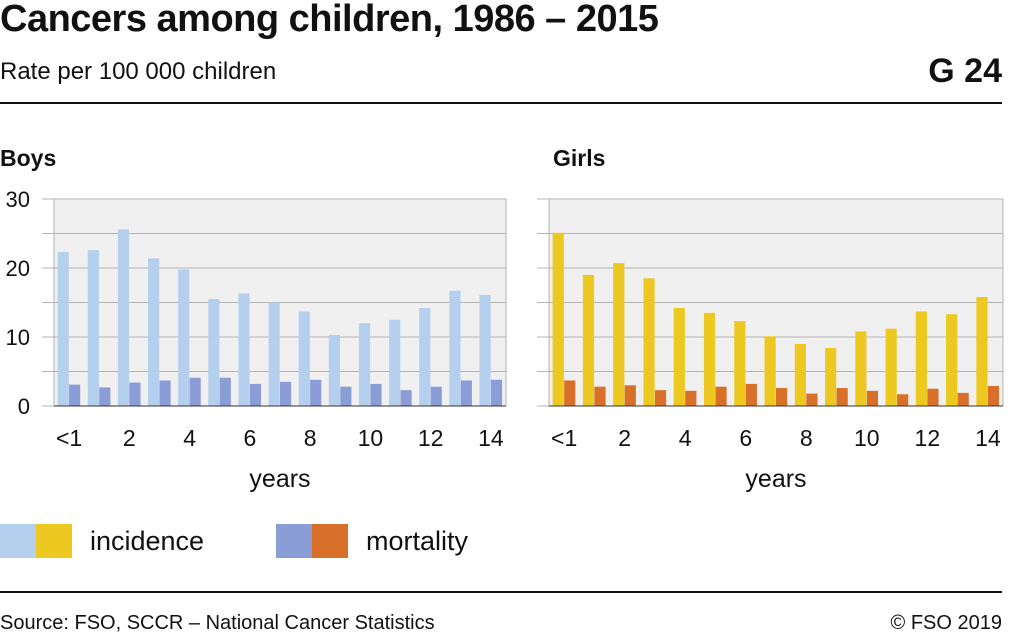  Describe the element at coordinates (431, 438) in the screenshot. I see `x-tick-label-boys: 12` at that location.